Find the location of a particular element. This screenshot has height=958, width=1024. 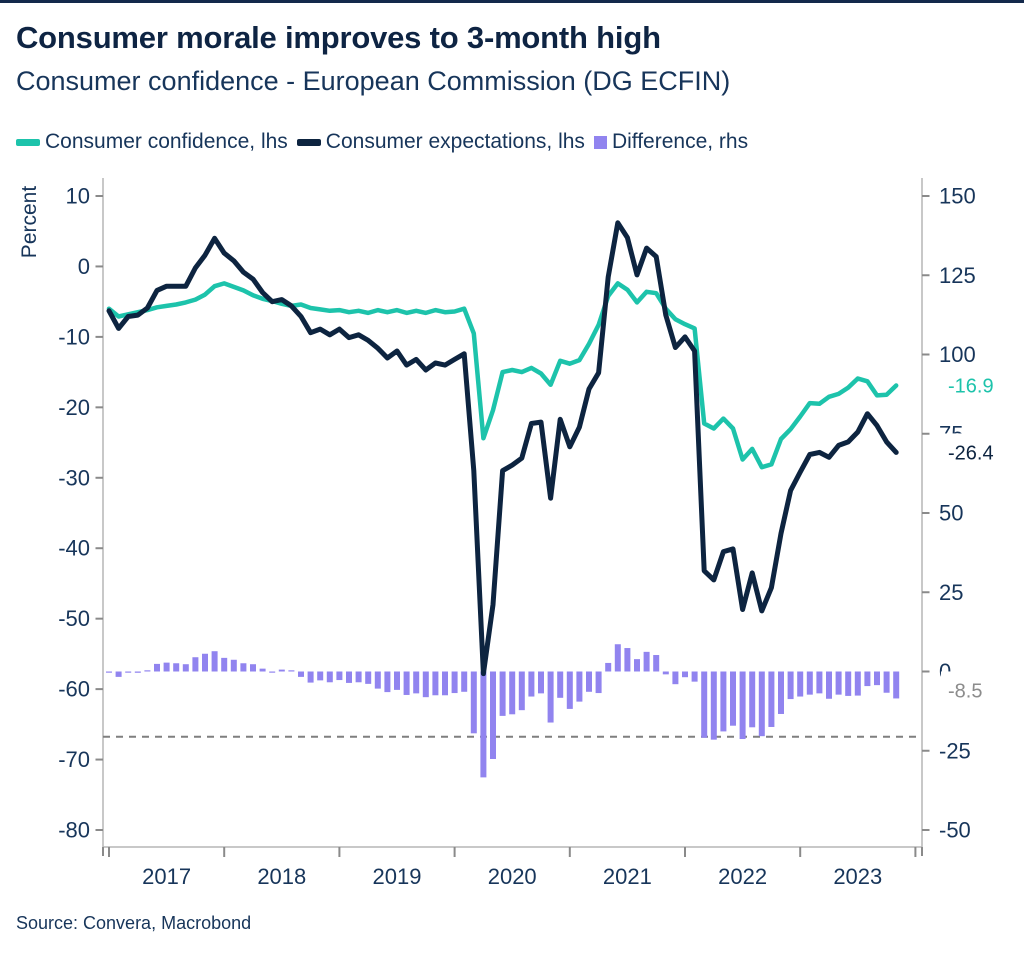

right-axis-tick-label: 150 is located at coordinates (957, 196).